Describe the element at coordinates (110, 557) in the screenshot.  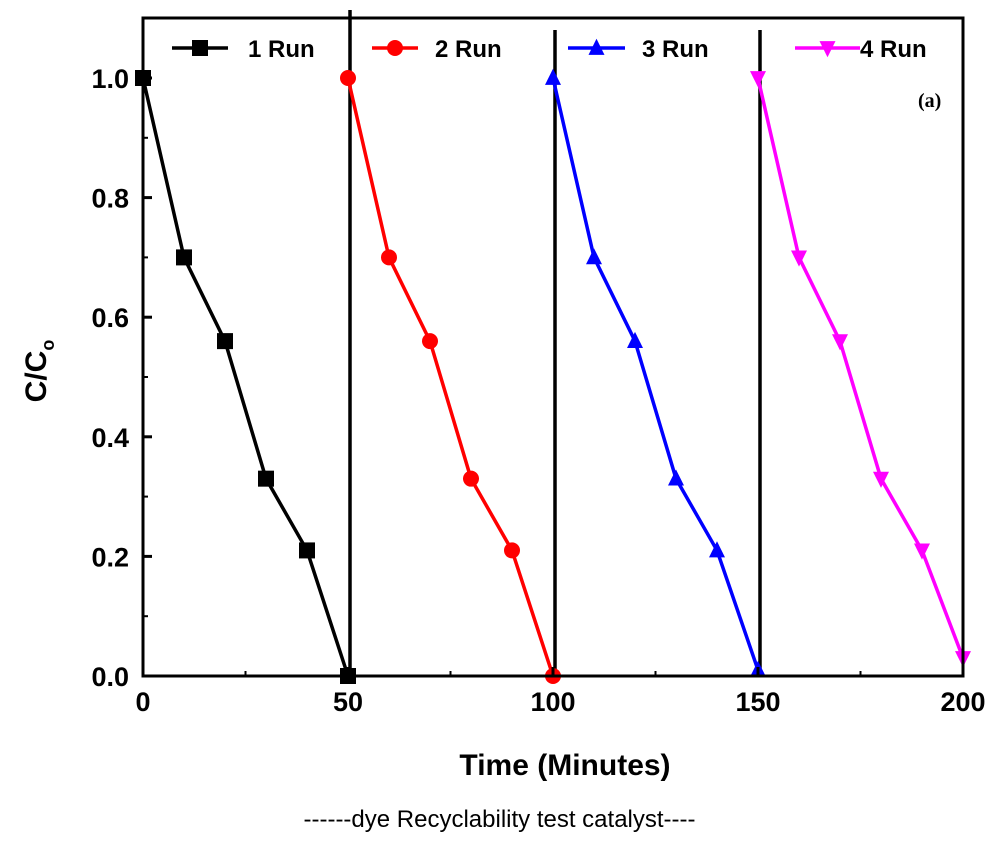
I see `y-tick-label: 0.2` at that location.